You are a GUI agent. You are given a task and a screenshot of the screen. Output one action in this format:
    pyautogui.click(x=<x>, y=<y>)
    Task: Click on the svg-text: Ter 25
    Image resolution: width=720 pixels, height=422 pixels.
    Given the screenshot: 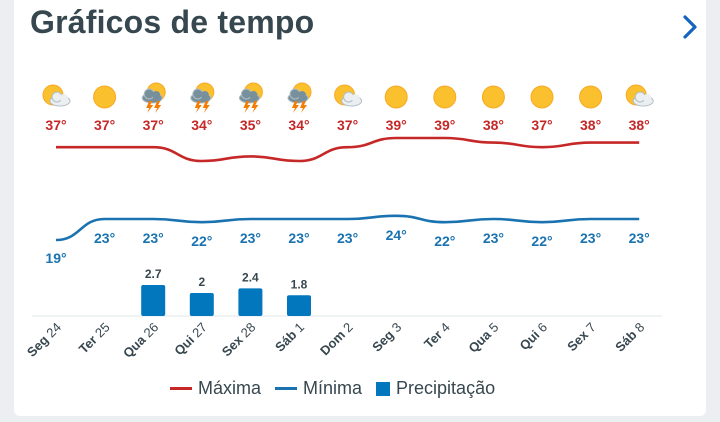 What is the action you would take?
    pyautogui.click(x=94, y=338)
    